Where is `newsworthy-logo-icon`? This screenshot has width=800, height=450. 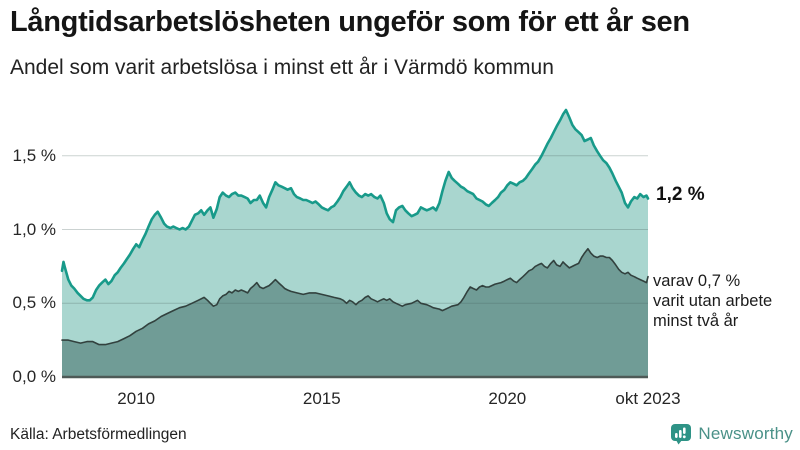 newsworthy-logo-icon is located at coordinates (681, 434).